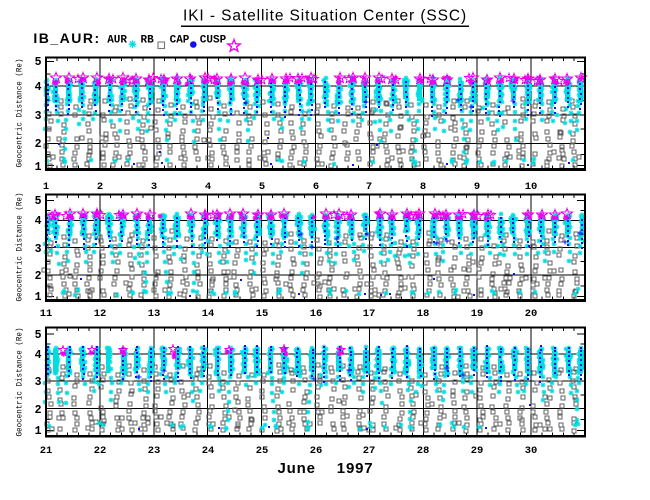 Image resolution: width=650 pixels, height=500 pixels. Describe the element at coordinates (100, 314) in the screenshot. I see `svg-text: 12` at that location.